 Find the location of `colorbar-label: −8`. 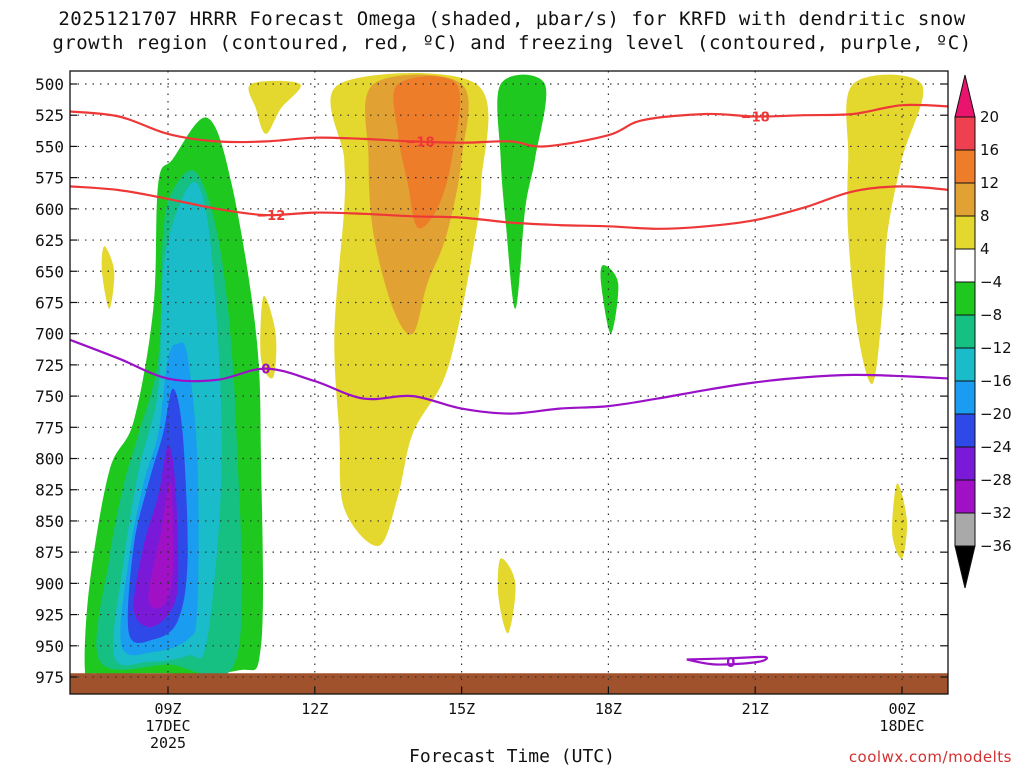

colorbar-label: −8 is located at coordinates (991, 315).